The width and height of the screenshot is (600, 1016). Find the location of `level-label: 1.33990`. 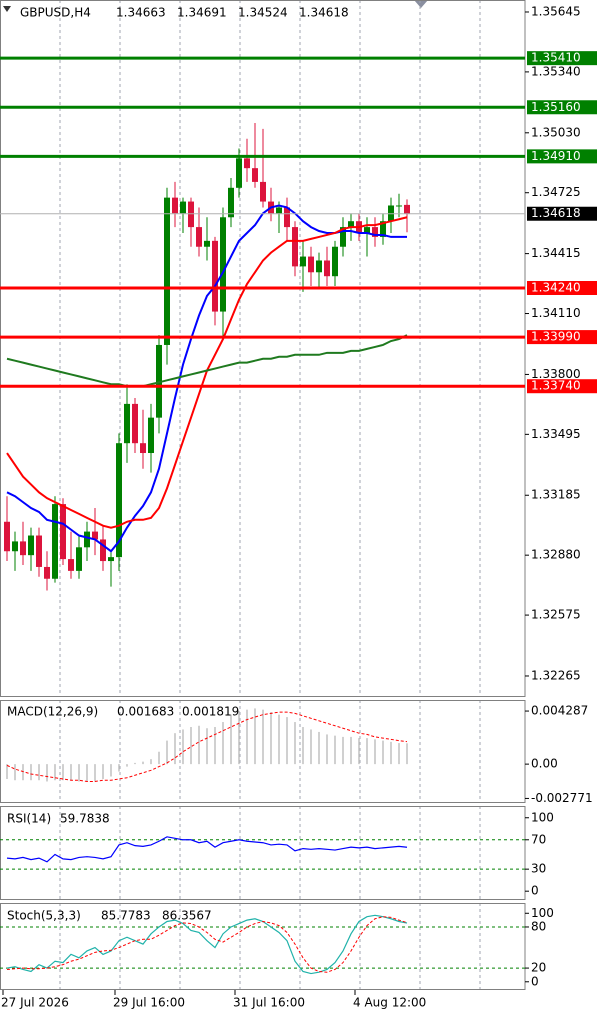

level-label: 1.33990 is located at coordinates (556, 337).